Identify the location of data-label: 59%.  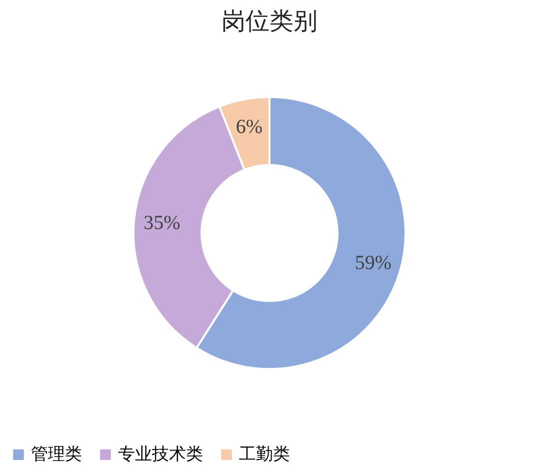
(373, 263).